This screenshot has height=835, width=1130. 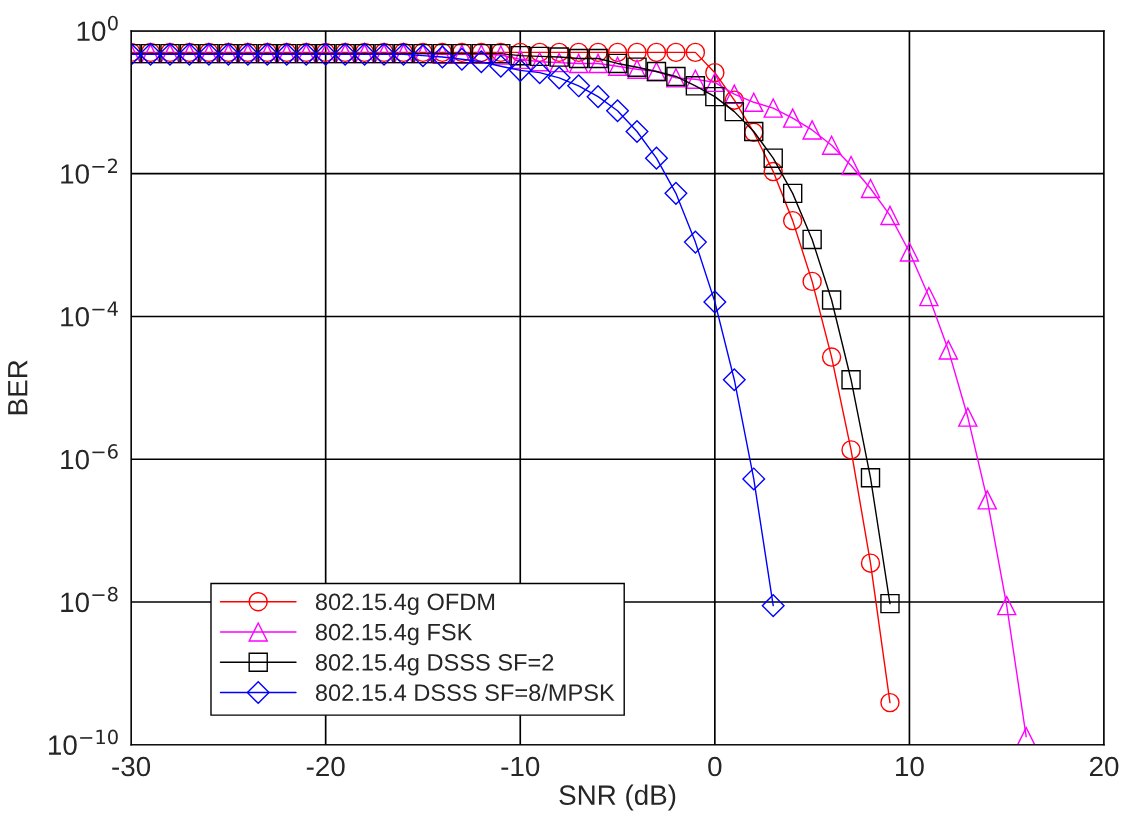 I want to click on y-tick-label: 10$^{−10}$, so click(x=83, y=742).